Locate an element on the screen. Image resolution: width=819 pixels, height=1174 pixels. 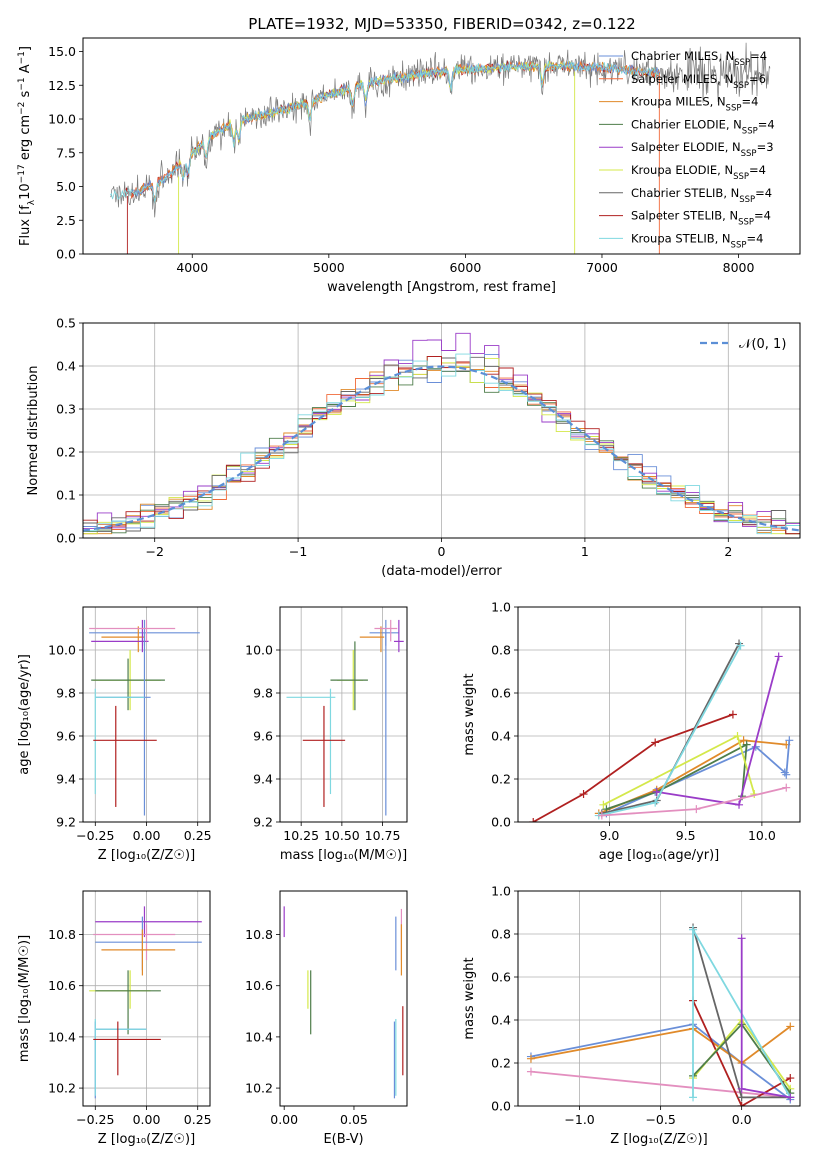
legend-entry: Salpeter MILES, NSSP=6 is located at coordinates (698, 81).